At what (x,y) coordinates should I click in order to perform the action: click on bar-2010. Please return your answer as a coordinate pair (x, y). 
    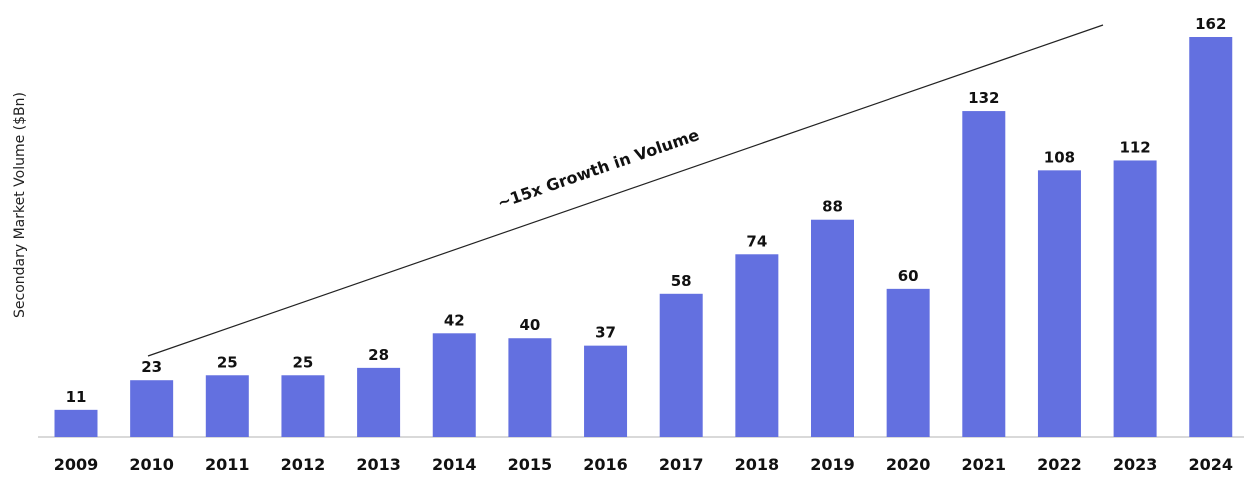
    Looking at the image, I should click on (152, 408).